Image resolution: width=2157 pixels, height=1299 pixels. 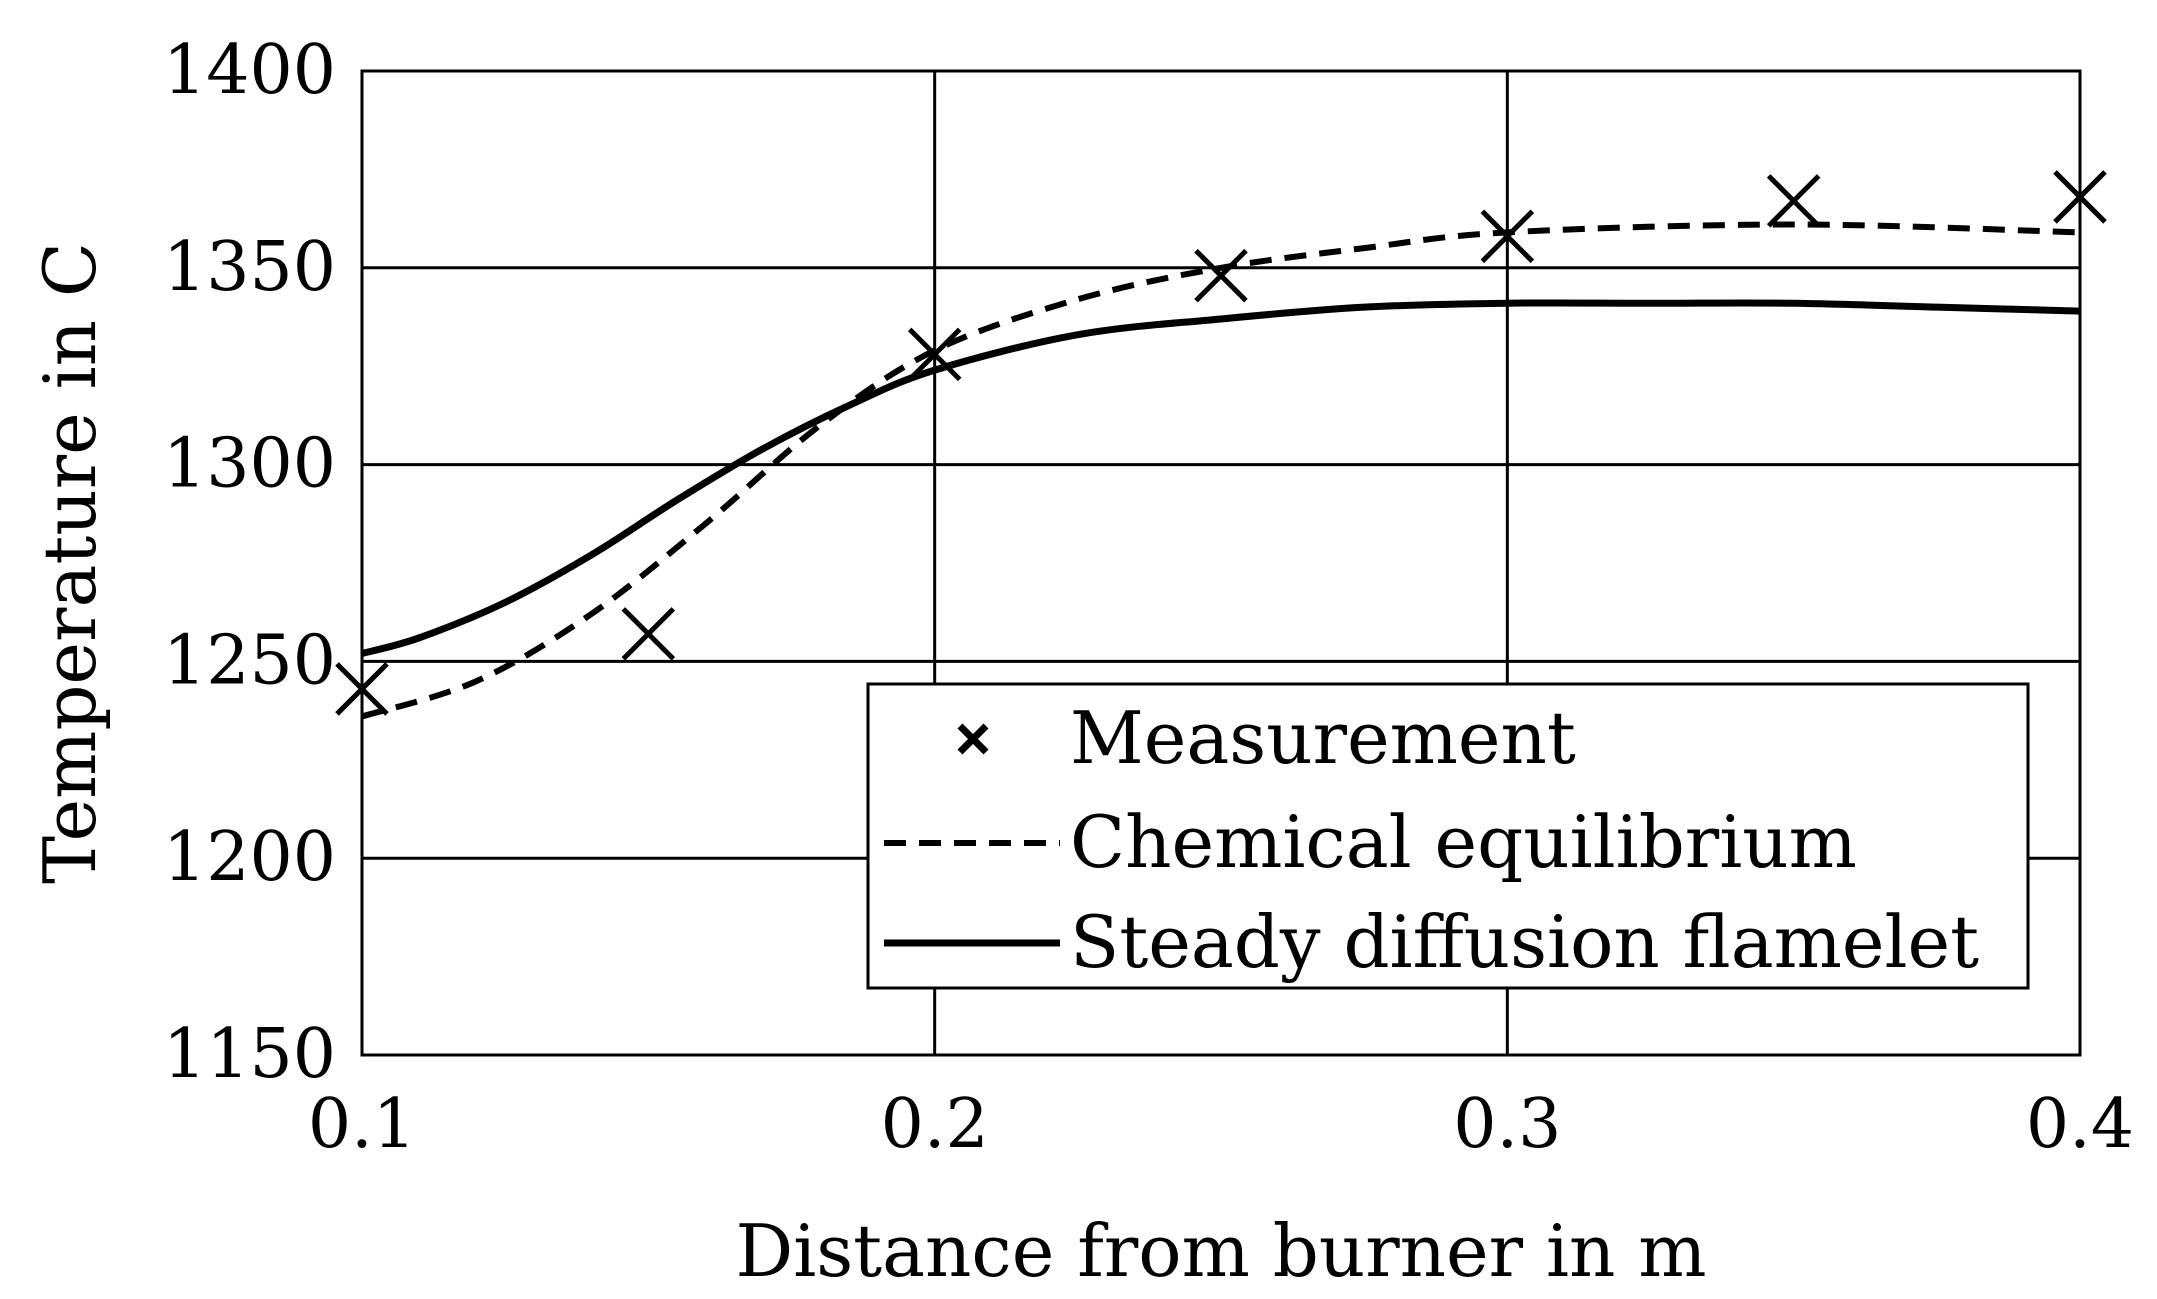 I want to click on legend-item-chemical-equilibrium: Chemical equilibrium, so click(x=1370, y=842).